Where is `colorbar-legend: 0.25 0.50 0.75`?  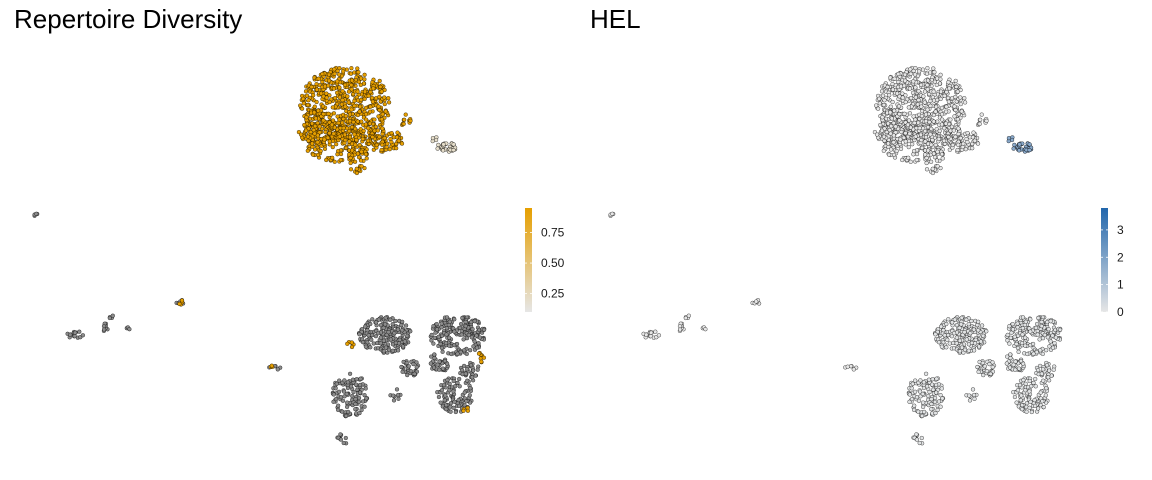 colorbar-legend: 0.25 0.50 0.75 is located at coordinates (545, 260).